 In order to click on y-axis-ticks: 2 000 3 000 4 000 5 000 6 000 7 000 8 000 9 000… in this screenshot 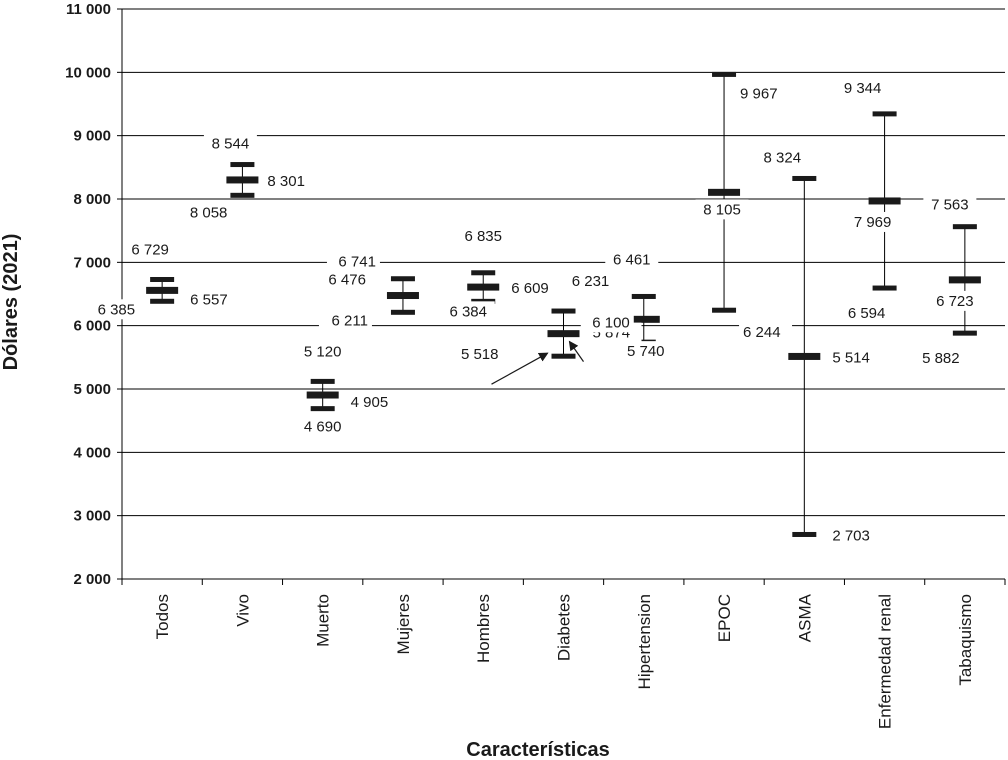, I will do `click(93, 294)`.